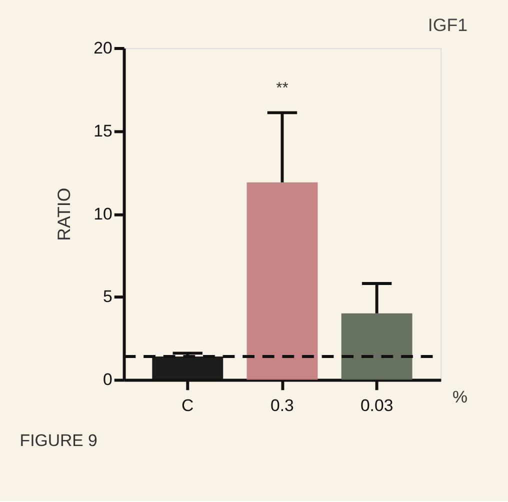 The width and height of the screenshot is (508, 502). What do you see at coordinates (103, 130) in the screenshot?
I see `y-tick-label: 15` at bounding box center [103, 130].